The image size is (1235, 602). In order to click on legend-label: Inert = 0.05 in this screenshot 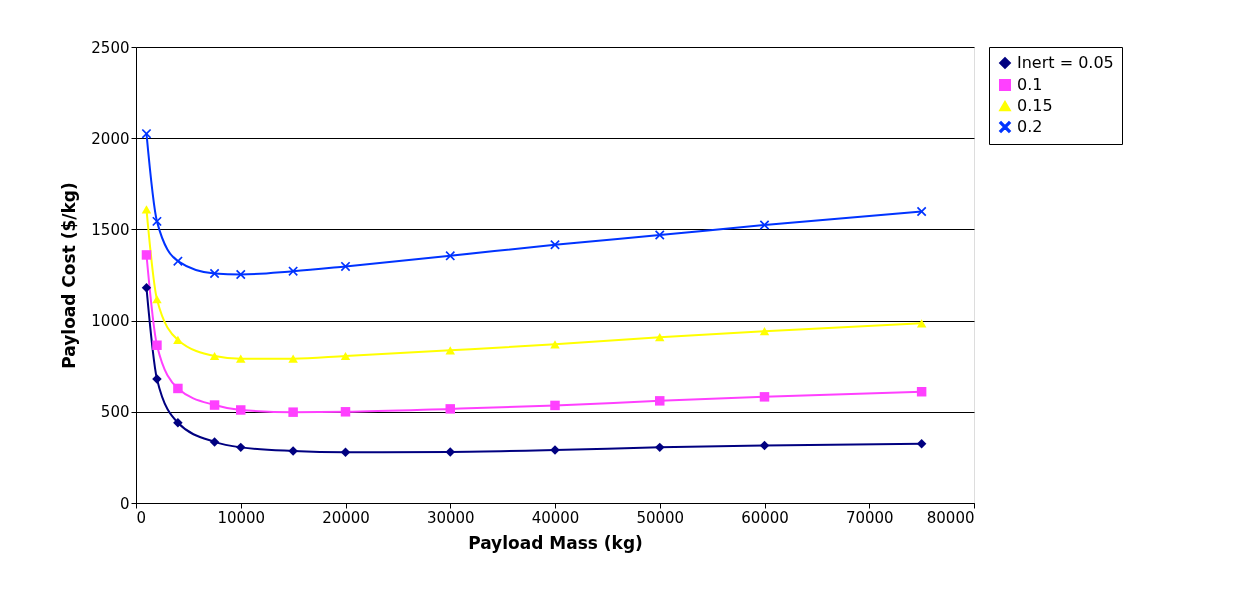, I will do `click(1065, 62)`.